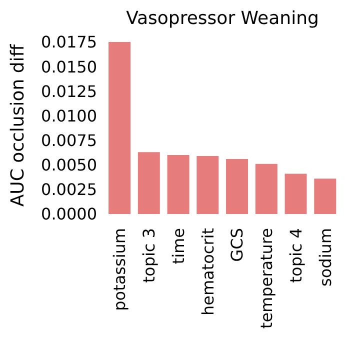 The height and width of the screenshot is (360, 360). I want to click on y-tick-label: 0.0175, so click(69, 42).